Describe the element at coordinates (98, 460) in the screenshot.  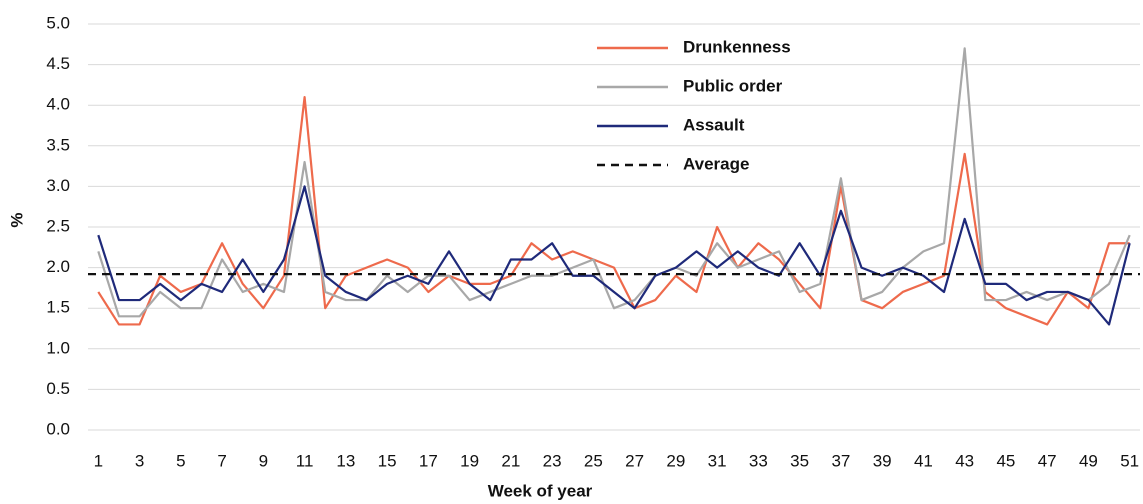
I see `x-tick-label: 1` at that location.